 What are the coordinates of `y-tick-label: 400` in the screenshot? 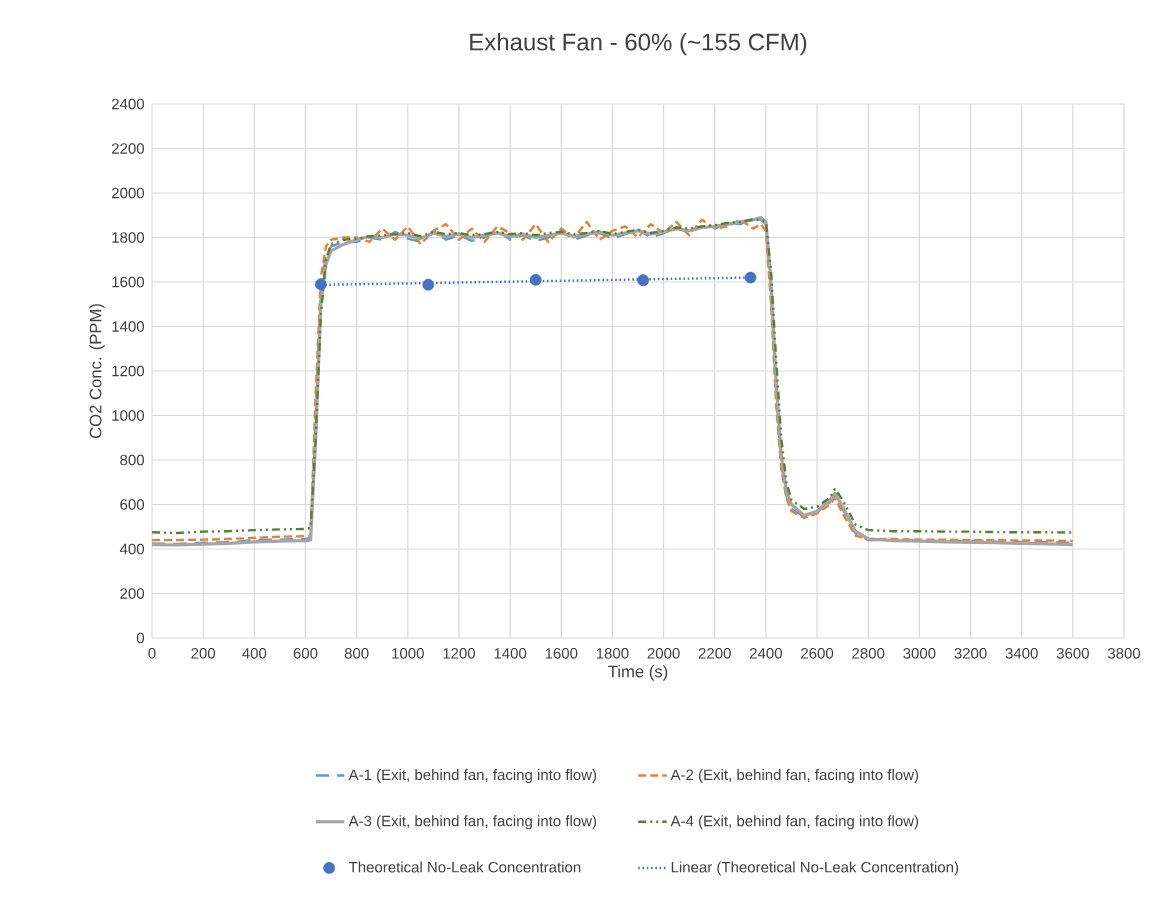 It's located at (132, 549).